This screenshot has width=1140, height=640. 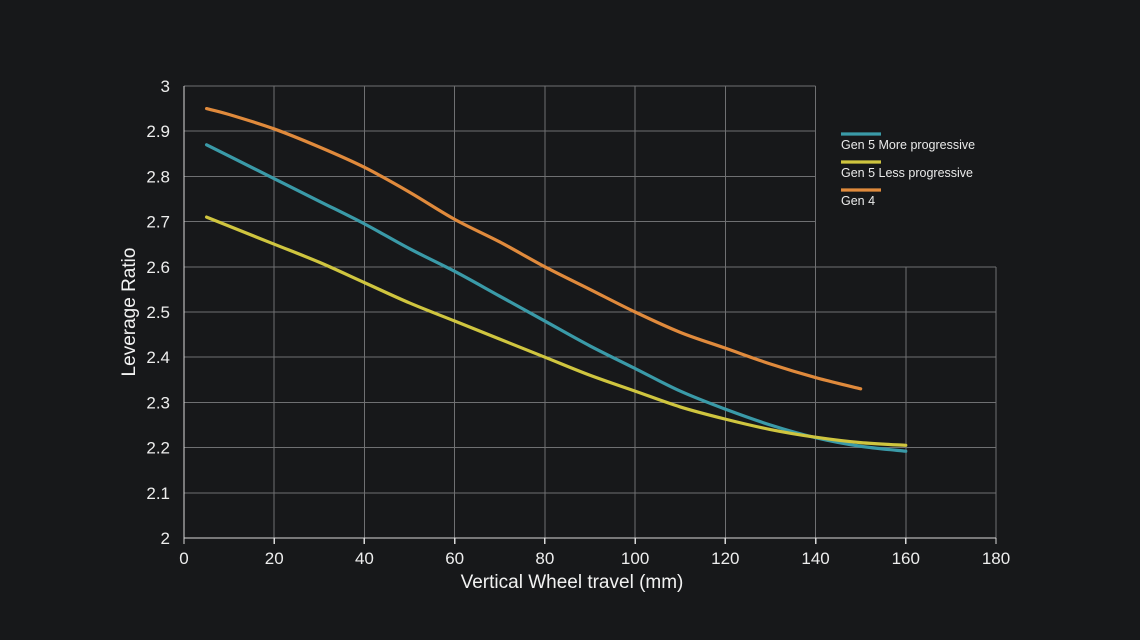 What do you see at coordinates (364, 558) in the screenshot?
I see `x-tick-label: 40` at bounding box center [364, 558].